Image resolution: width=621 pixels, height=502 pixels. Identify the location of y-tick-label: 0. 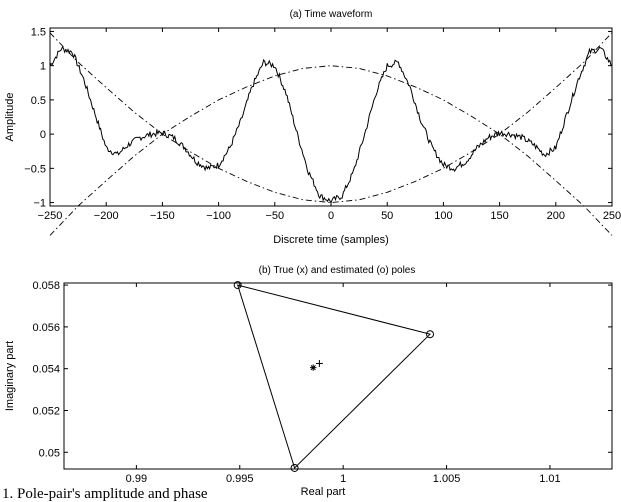
(43, 135).